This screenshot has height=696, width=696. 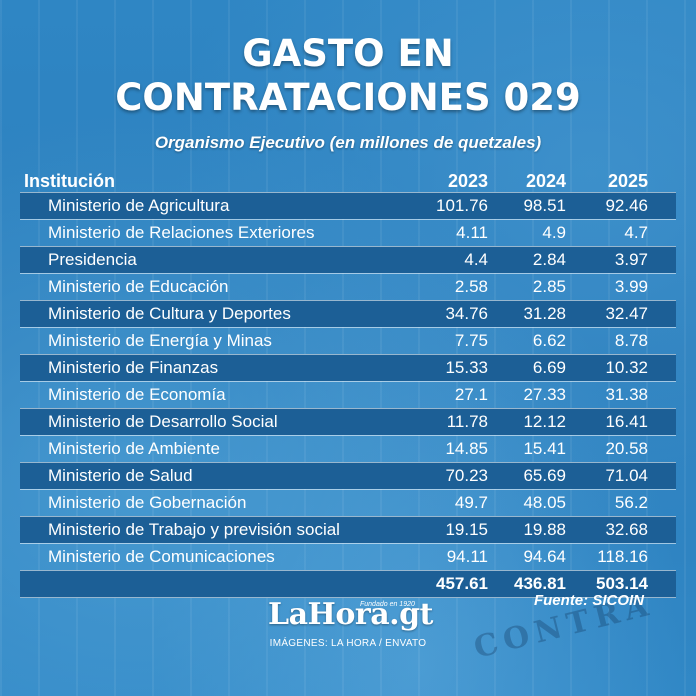 I want to click on page-title: GASTO EN CONTRATACIONES 029, so click(x=348, y=76).